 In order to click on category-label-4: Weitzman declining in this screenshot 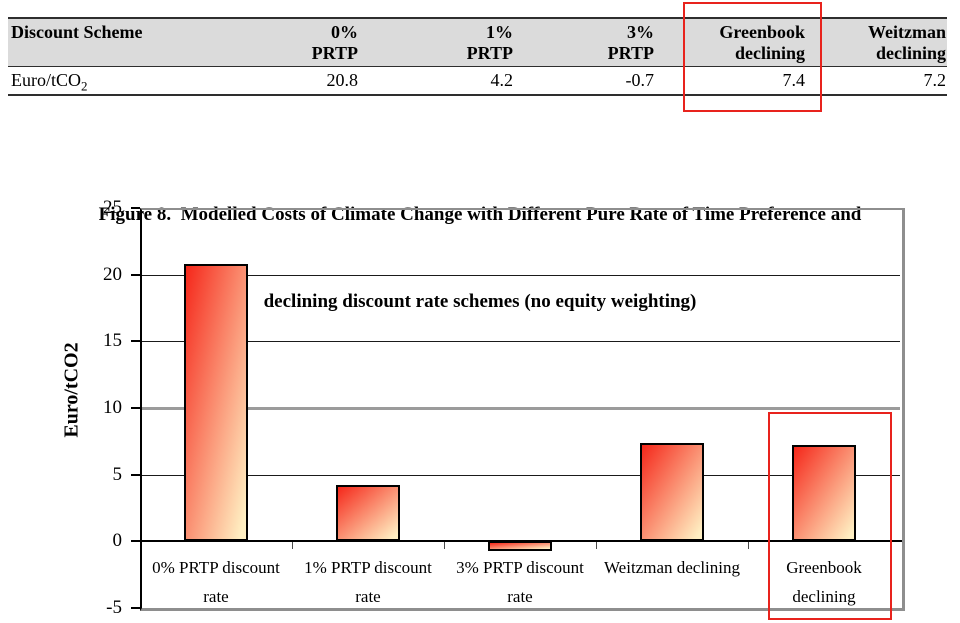, I will do `click(672, 567)`.